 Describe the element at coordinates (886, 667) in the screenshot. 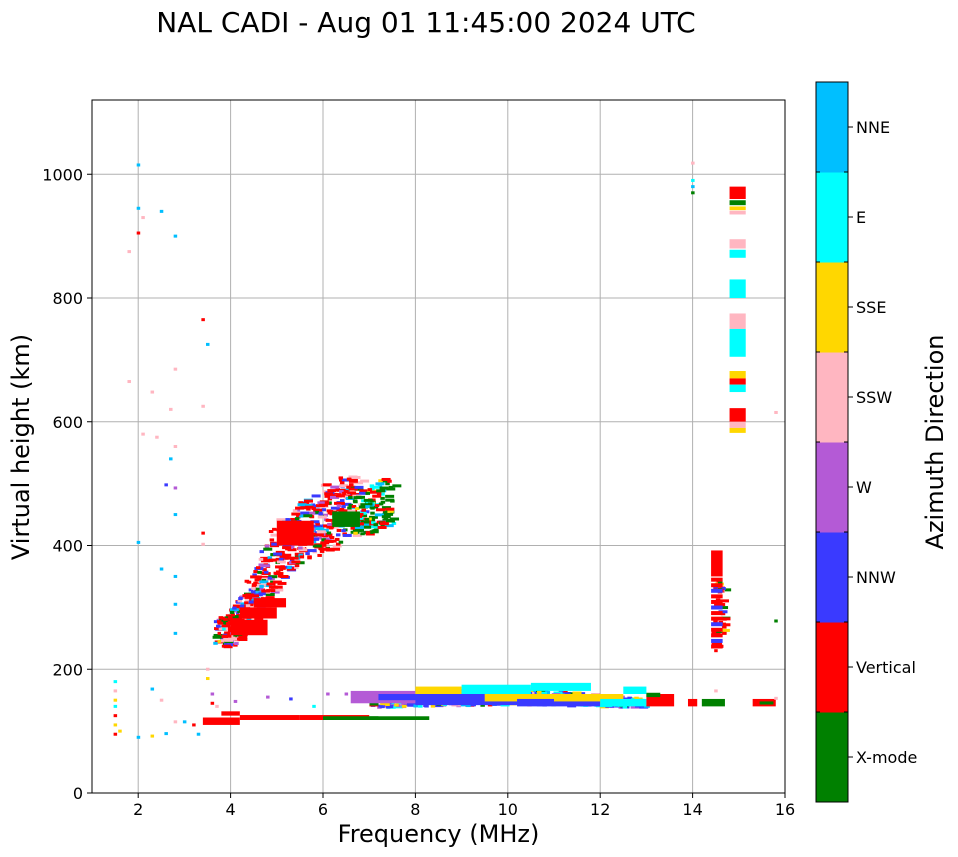

I see `colorbar-tick-label: Vertical` at that location.